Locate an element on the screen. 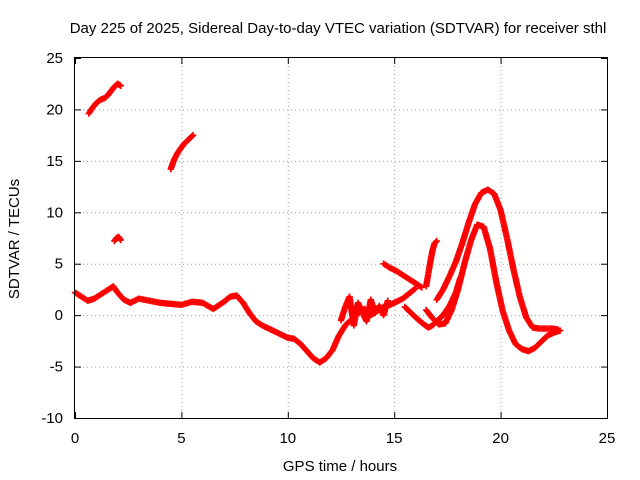 Image resolution: width=640 pixels, height=480 pixels. x-tick-label: 5 is located at coordinates (181, 438).